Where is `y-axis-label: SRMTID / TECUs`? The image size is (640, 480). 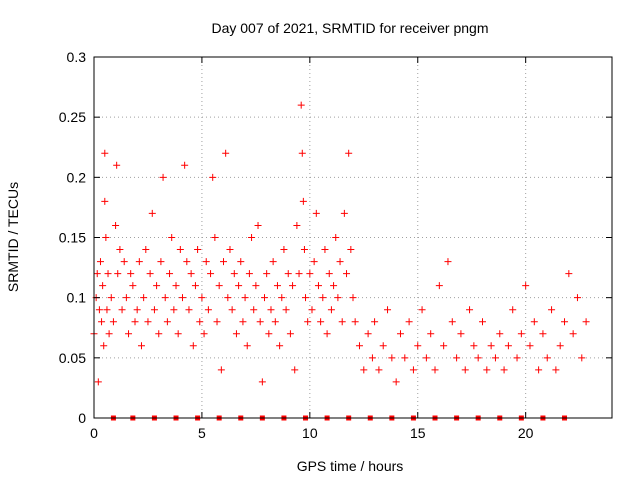
y-axis-label: SRMTID / TECUs is located at coordinates (13, 237).